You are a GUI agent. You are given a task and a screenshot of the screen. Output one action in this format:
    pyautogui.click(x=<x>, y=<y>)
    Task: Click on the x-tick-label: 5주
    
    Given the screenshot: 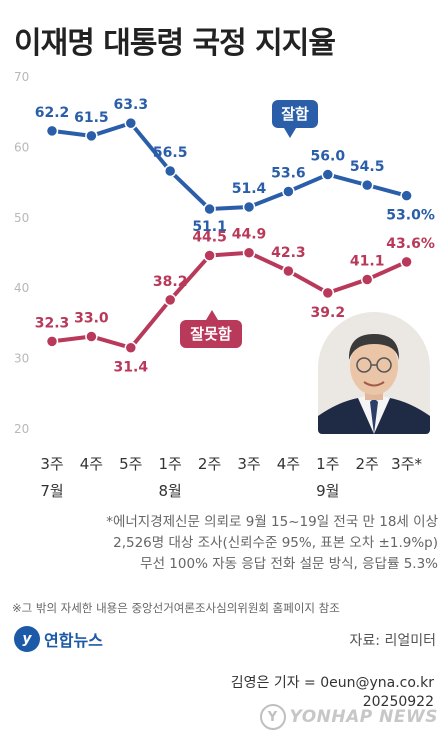 What is the action you would take?
    pyautogui.click(x=130, y=464)
    